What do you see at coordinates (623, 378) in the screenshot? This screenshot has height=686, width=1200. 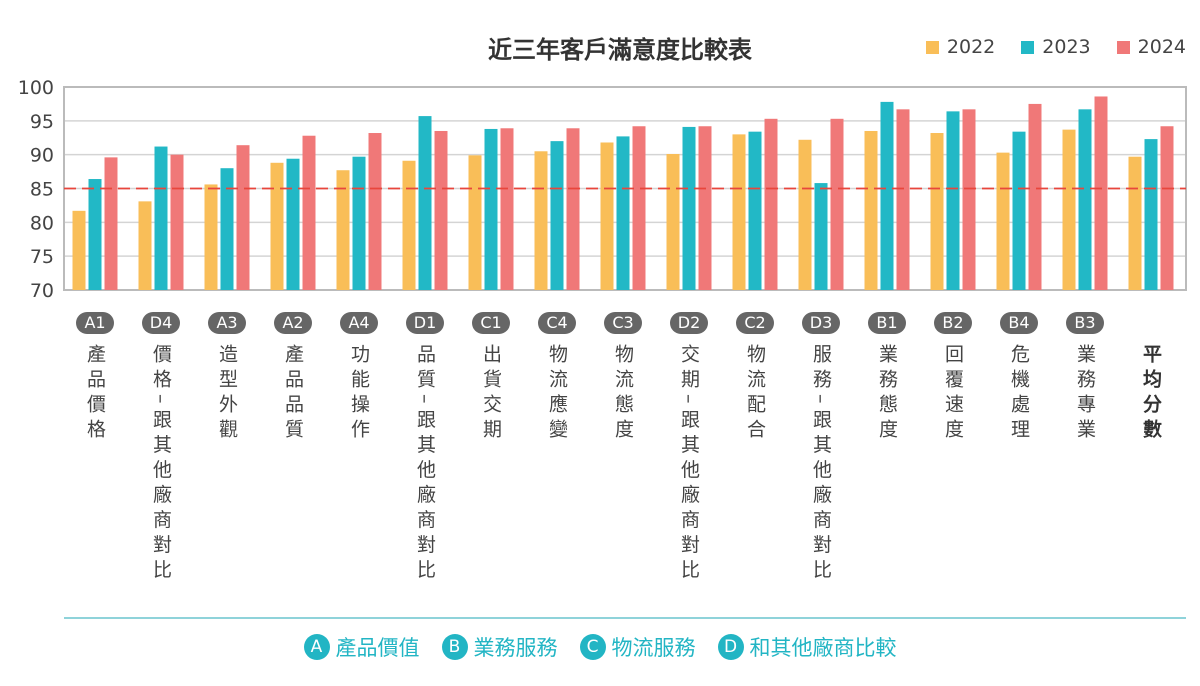 I see `category-C3: C3 物流態度` at bounding box center [623, 378].